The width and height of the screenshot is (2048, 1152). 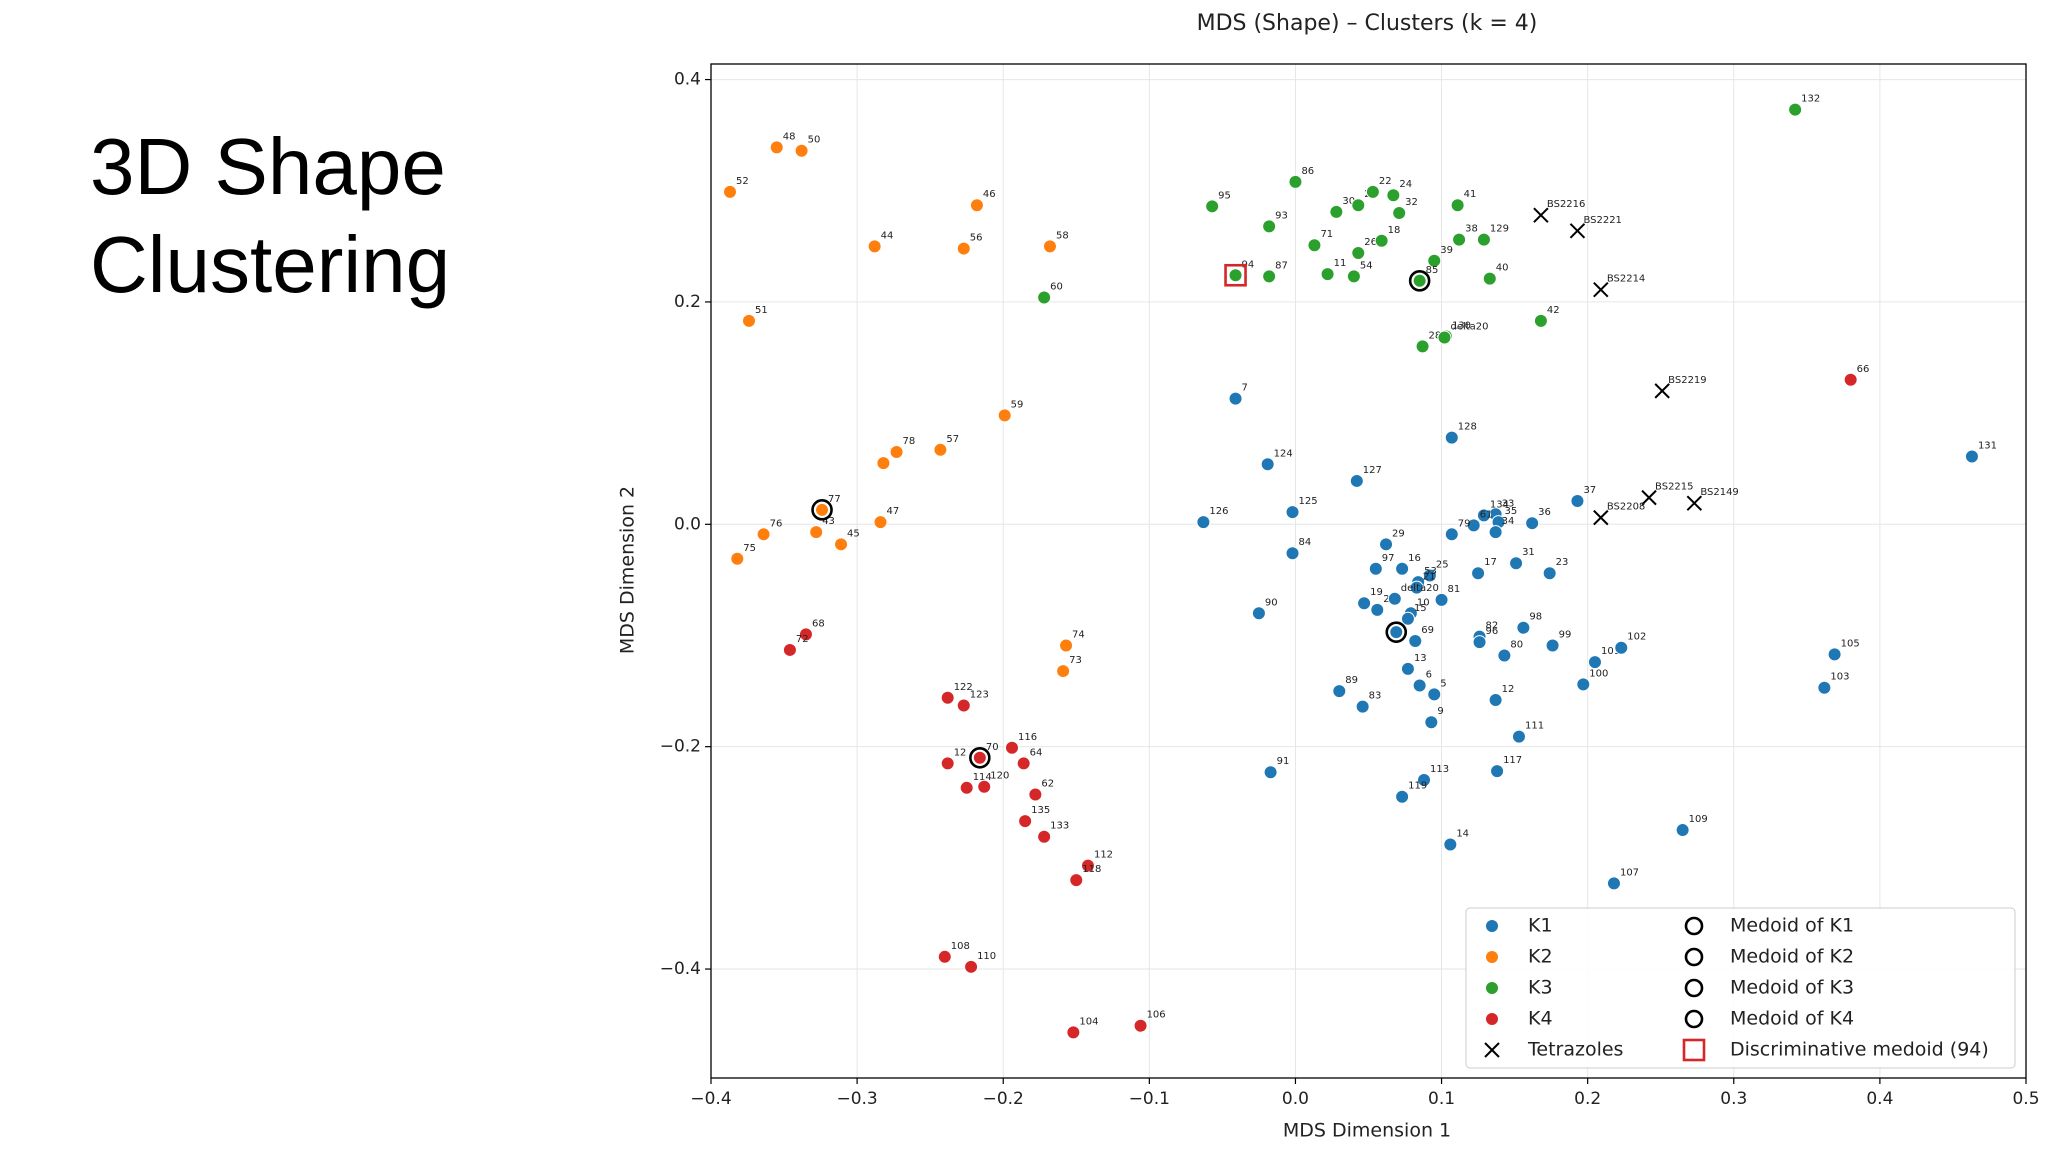 What do you see at coordinates (1149, 1099) in the screenshot?
I see `x-tick-label: −0.1` at bounding box center [1149, 1099].